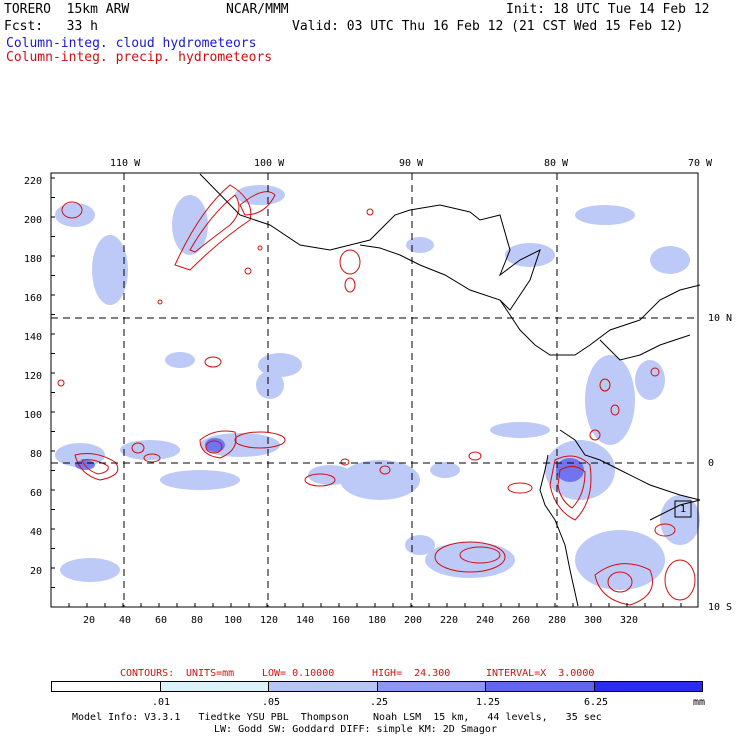 The height and width of the screenshot is (740, 740). I want to click on x-tick-label: 120, so click(269, 620).